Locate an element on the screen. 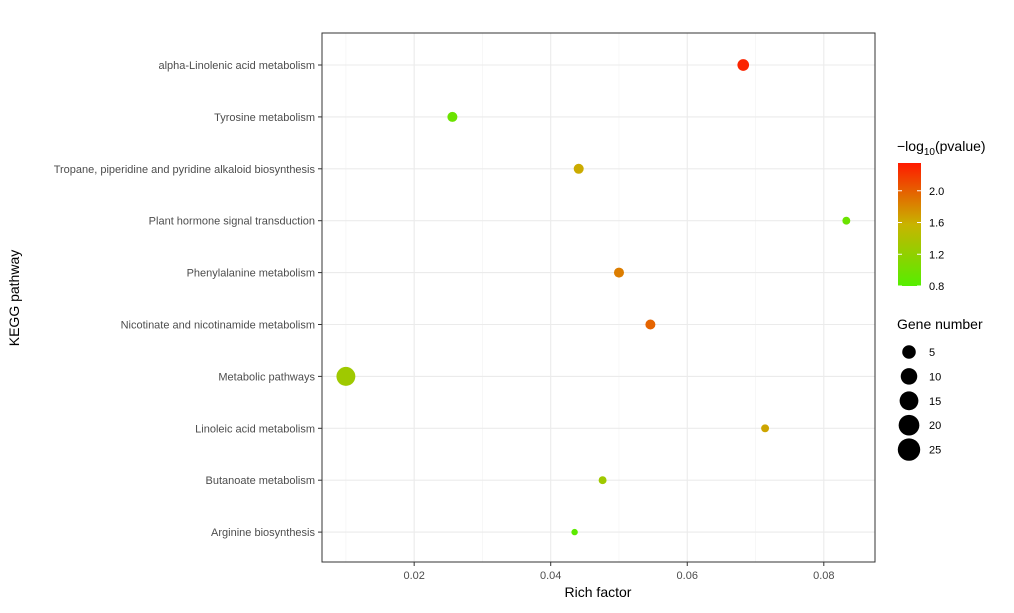 Image resolution: width=1014 pixels, height=613 pixels. y-tick-label: alpha-Linolenic acid metabolism is located at coordinates (236, 66).